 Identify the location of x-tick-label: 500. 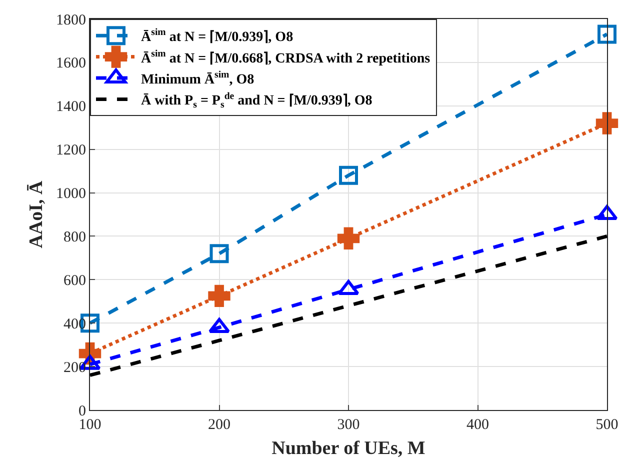
(607, 425).